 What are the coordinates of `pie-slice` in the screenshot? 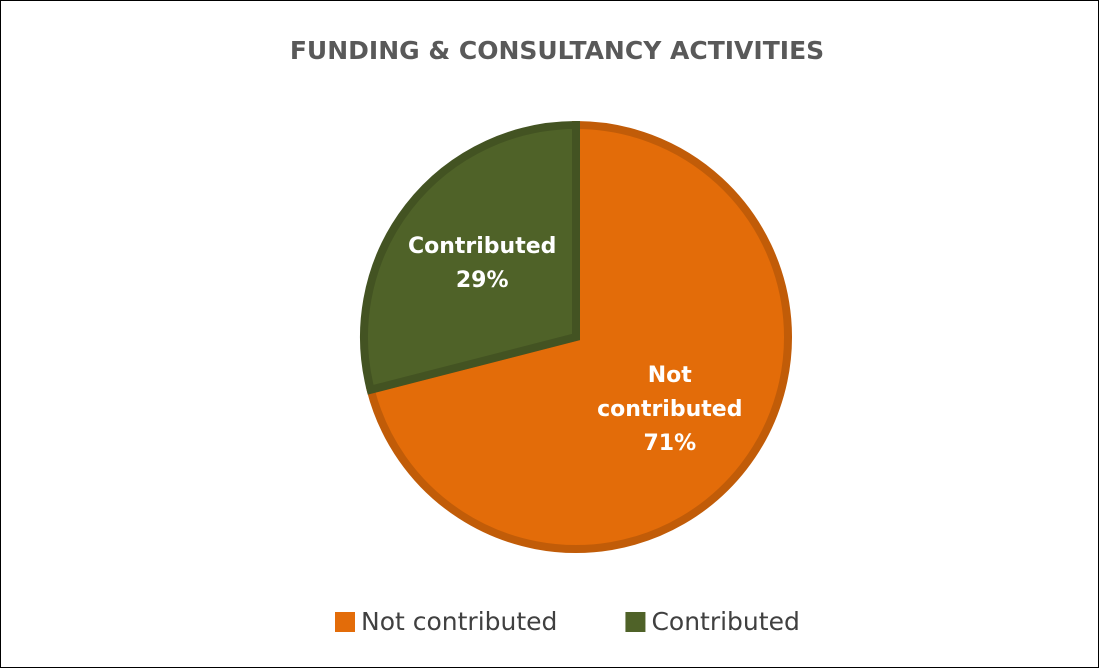 It's located at (470, 257).